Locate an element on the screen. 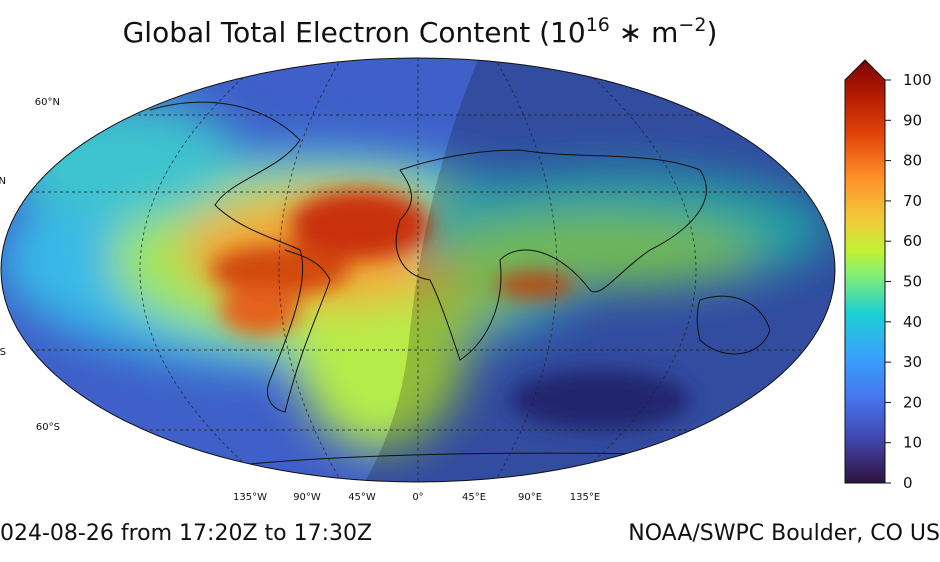 The width and height of the screenshot is (940, 562). colorbar-tick-label: 80 is located at coordinates (912, 161).